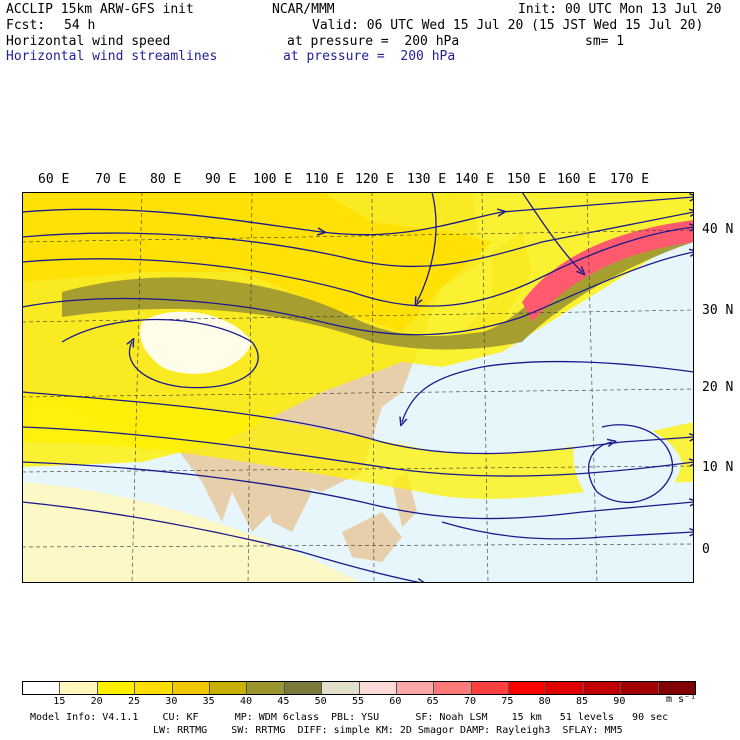 The height and width of the screenshot is (740, 740). Describe the element at coordinates (303, 9) in the screenshot. I see `org-label: NCAR/MMM` at that location.